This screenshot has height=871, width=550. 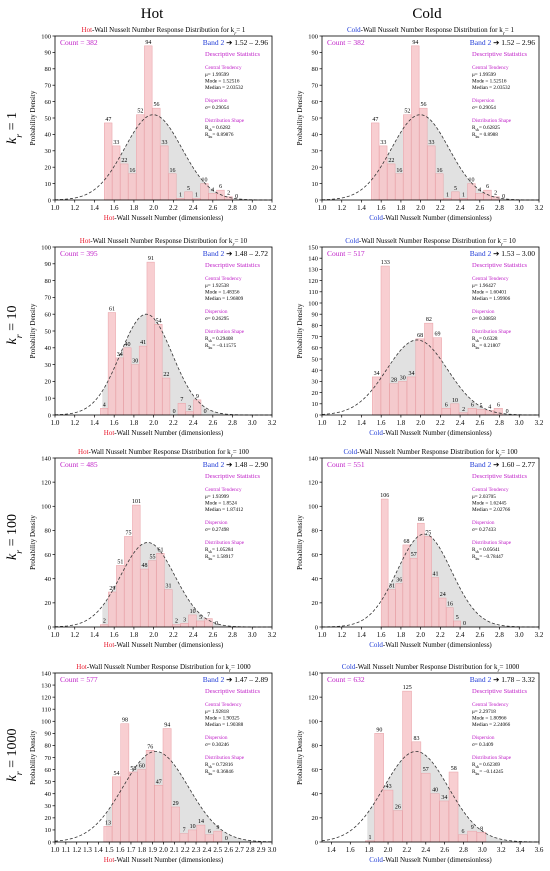 What do you see at coordinates (484, 75) in the screenshot?
I see `stats-mean: μ= 1.99599` at bounding box center [484, 75].